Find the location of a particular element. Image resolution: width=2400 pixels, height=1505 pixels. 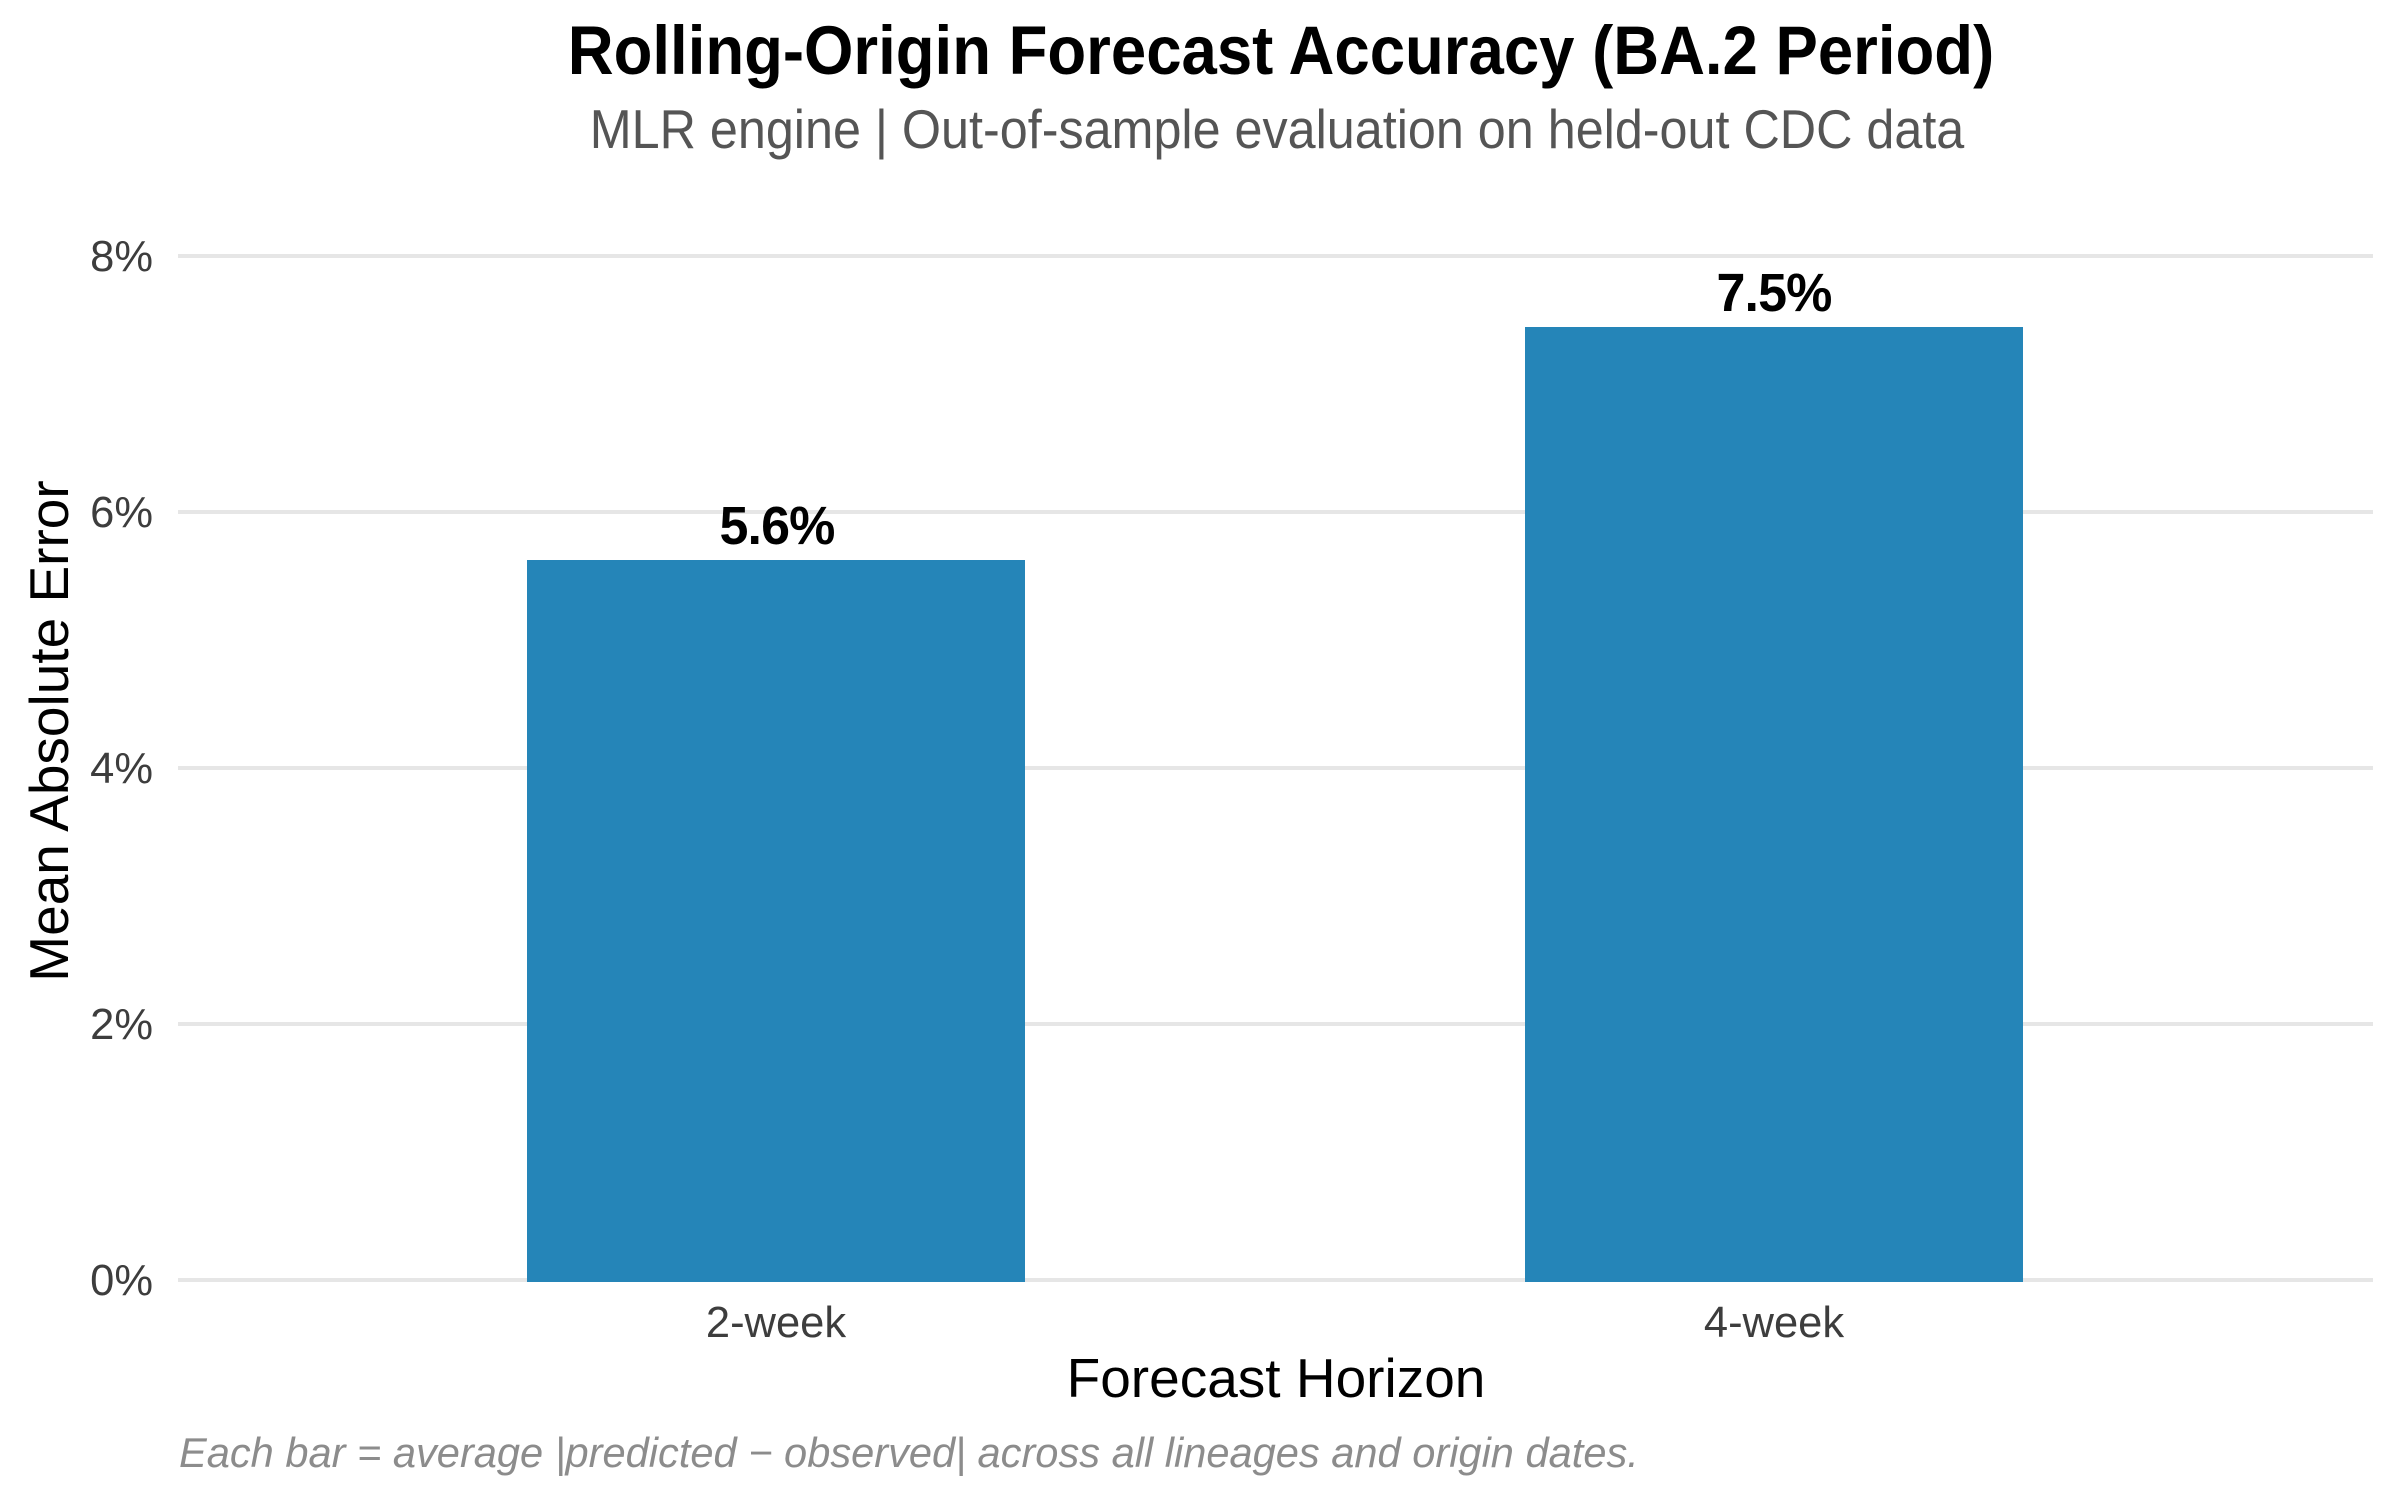

svg-text: 2% is located at coordinates (121, 1025).